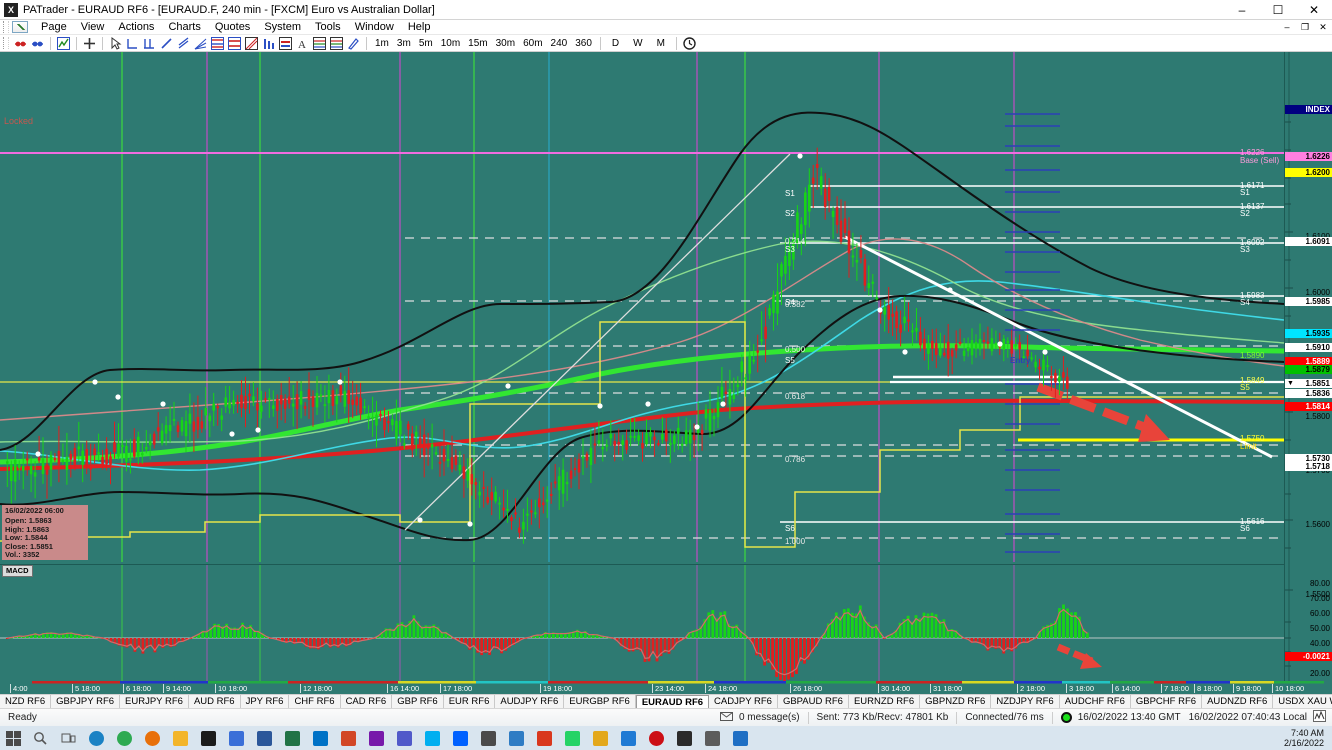 The image size is (1332, 750). What do you see at coordinates (92, 26) in the screenshot?
I see `menu-item-view: View` at bounding box center [92, 26].